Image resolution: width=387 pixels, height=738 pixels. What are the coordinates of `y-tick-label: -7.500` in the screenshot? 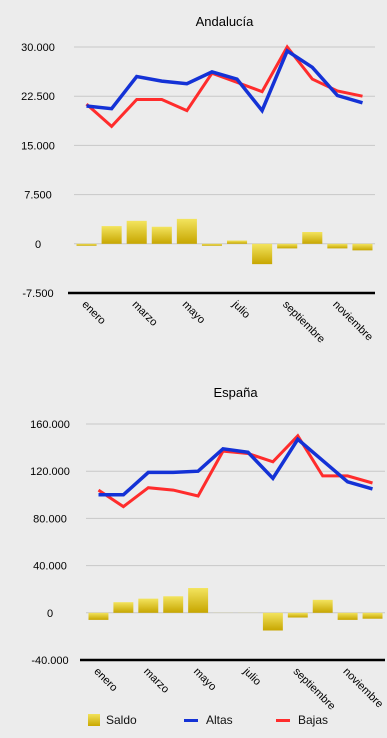 It's located at (37, 294).